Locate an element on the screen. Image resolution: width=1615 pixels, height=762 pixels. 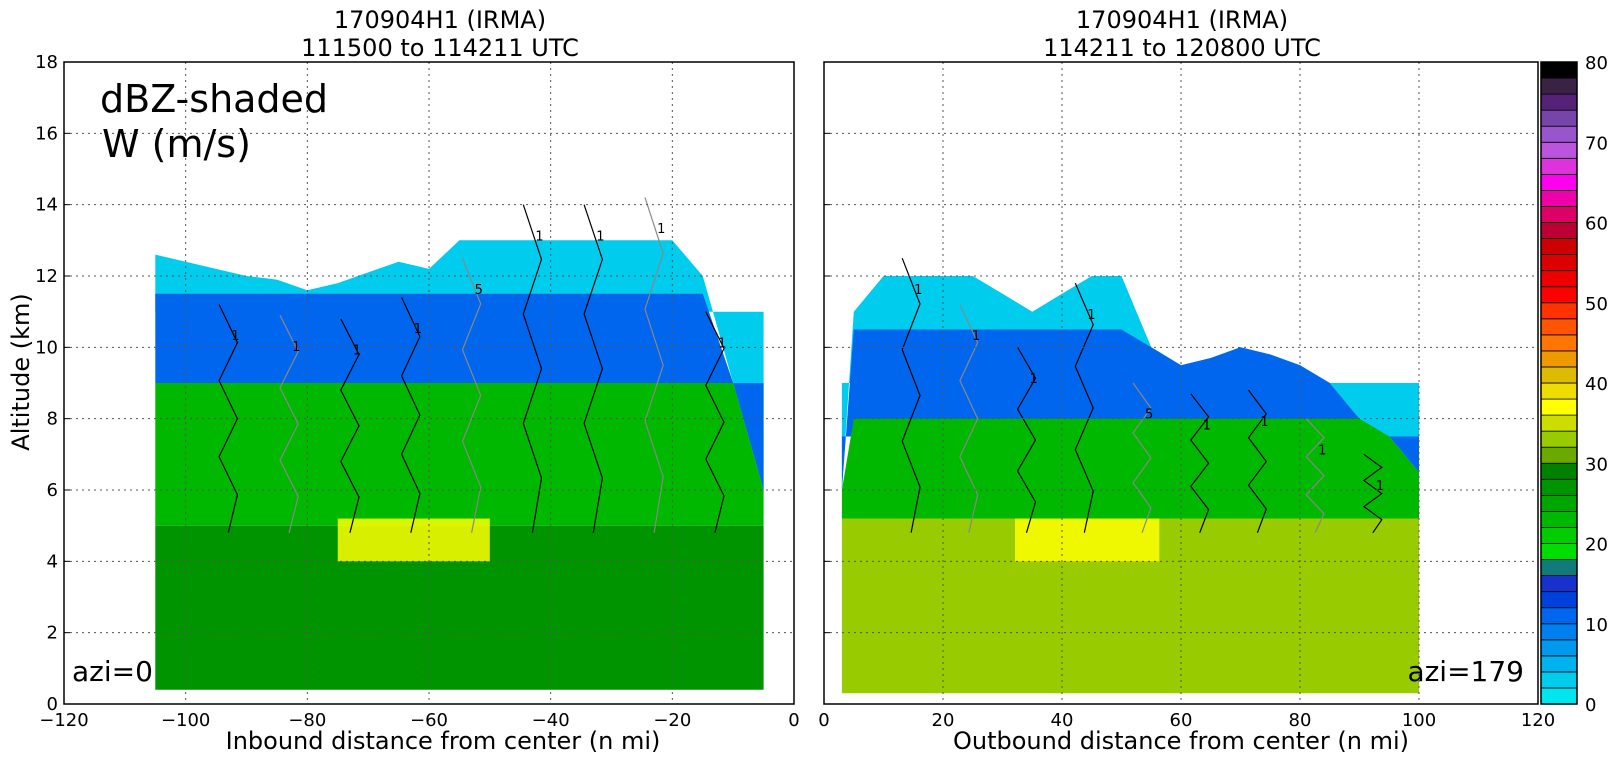
y-tick-label: 8 is located at coordinates (52, 419).